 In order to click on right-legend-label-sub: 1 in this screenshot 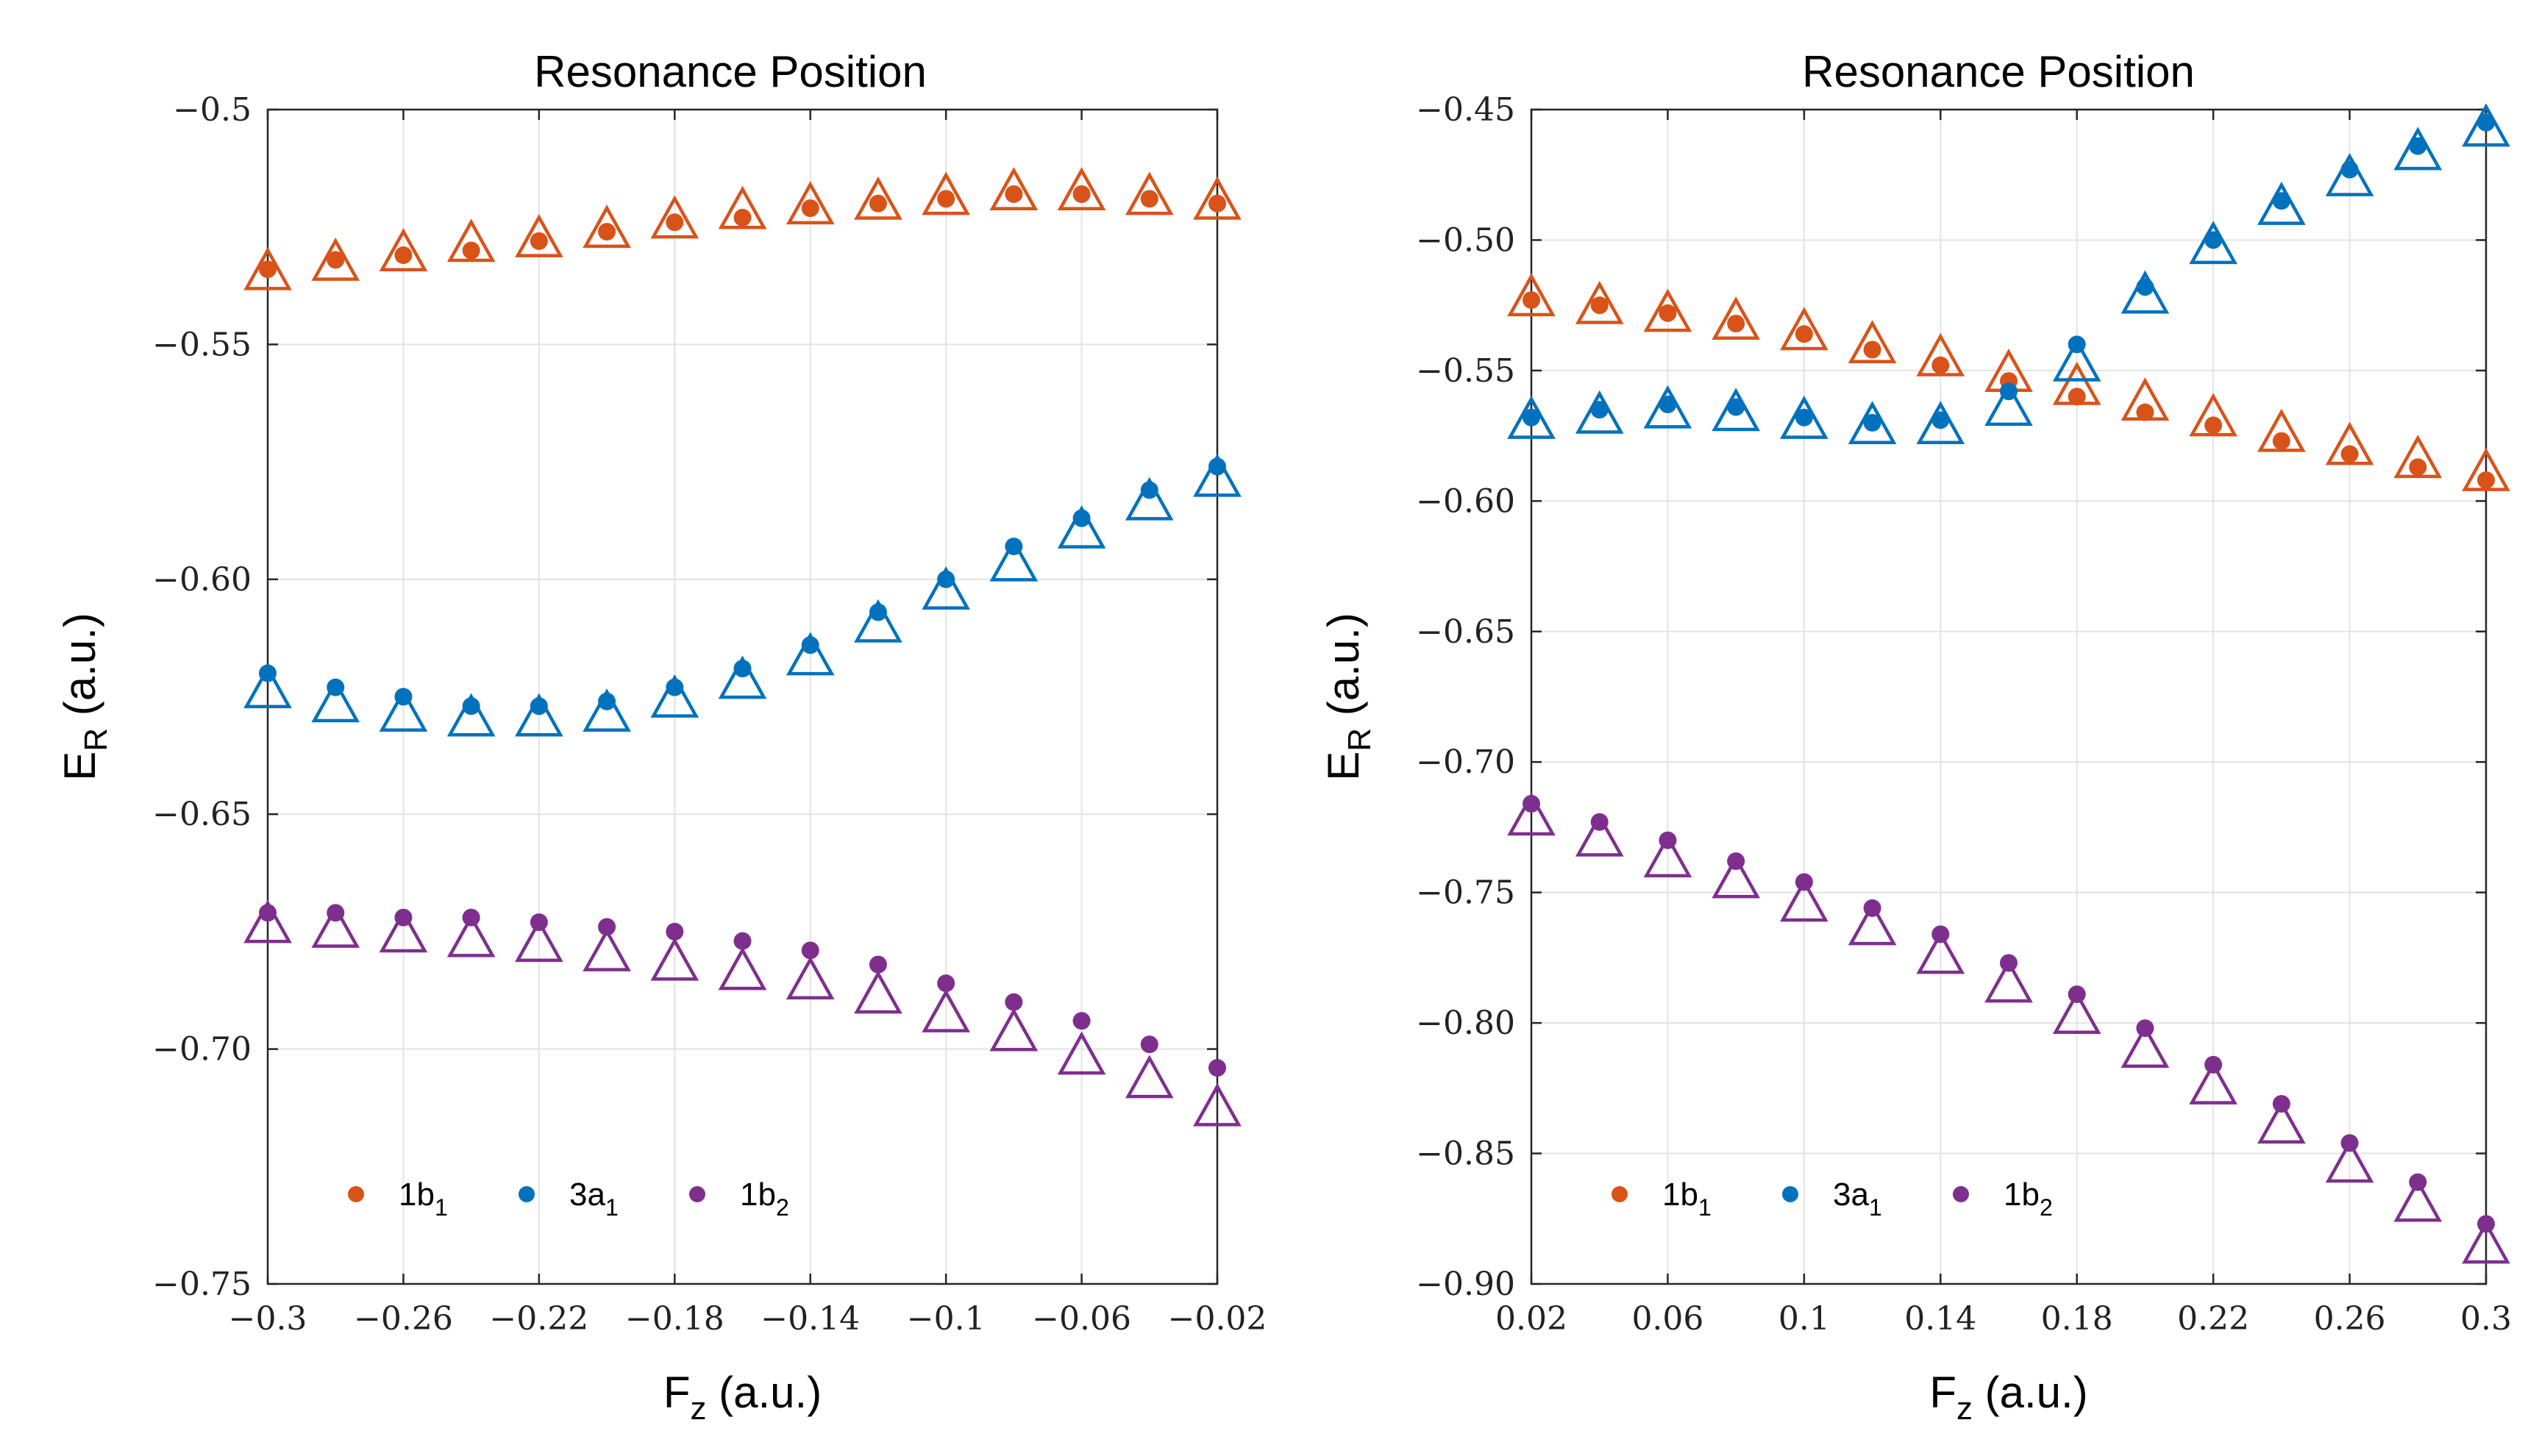, I will do `click(1705, 1207)`.